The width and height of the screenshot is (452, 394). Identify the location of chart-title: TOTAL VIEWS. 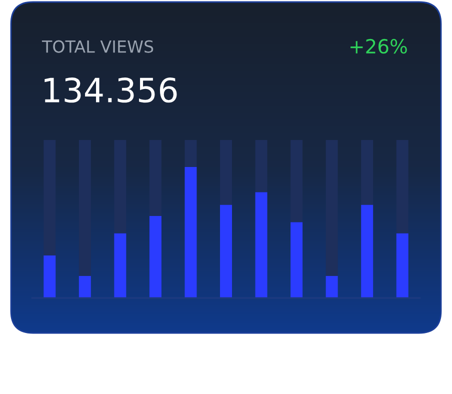
(98, 46).